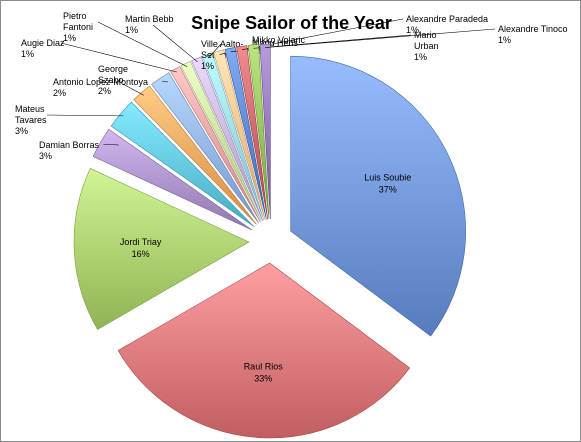 This screenshot has width=581, height=442. What do you see at coordinates (69, 150) in the screenshot?
I see `slice-label: Damian Borras 3%` at bounding box center [69, 150].